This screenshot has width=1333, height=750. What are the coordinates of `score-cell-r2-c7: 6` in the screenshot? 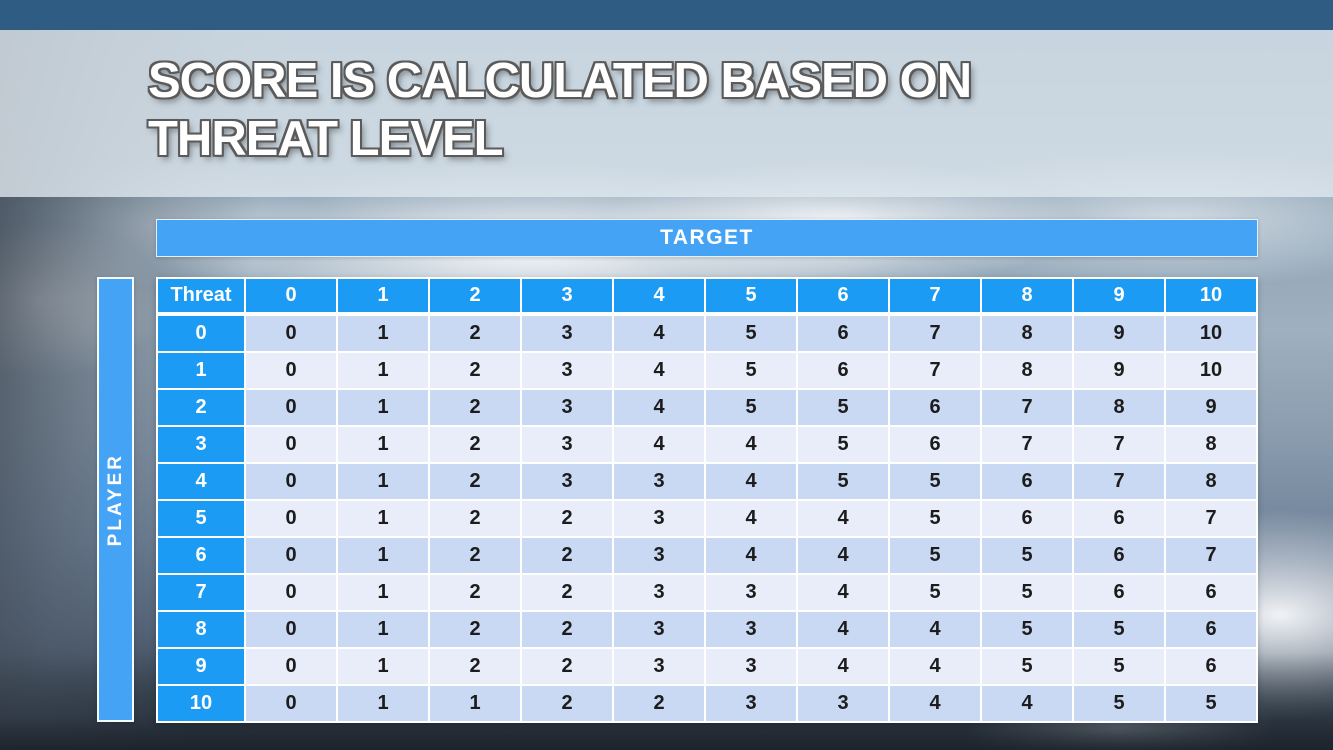 It's located at (935, 407).